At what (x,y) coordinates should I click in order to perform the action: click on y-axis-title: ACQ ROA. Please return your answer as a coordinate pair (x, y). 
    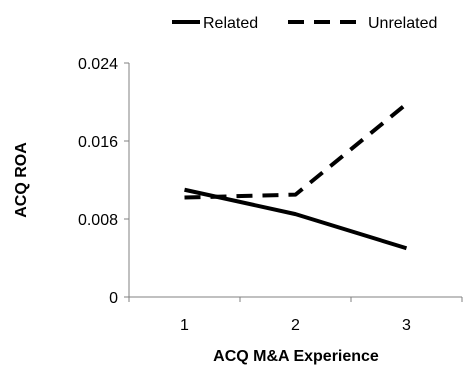
    Looking at the image, I should click on (21, 180).